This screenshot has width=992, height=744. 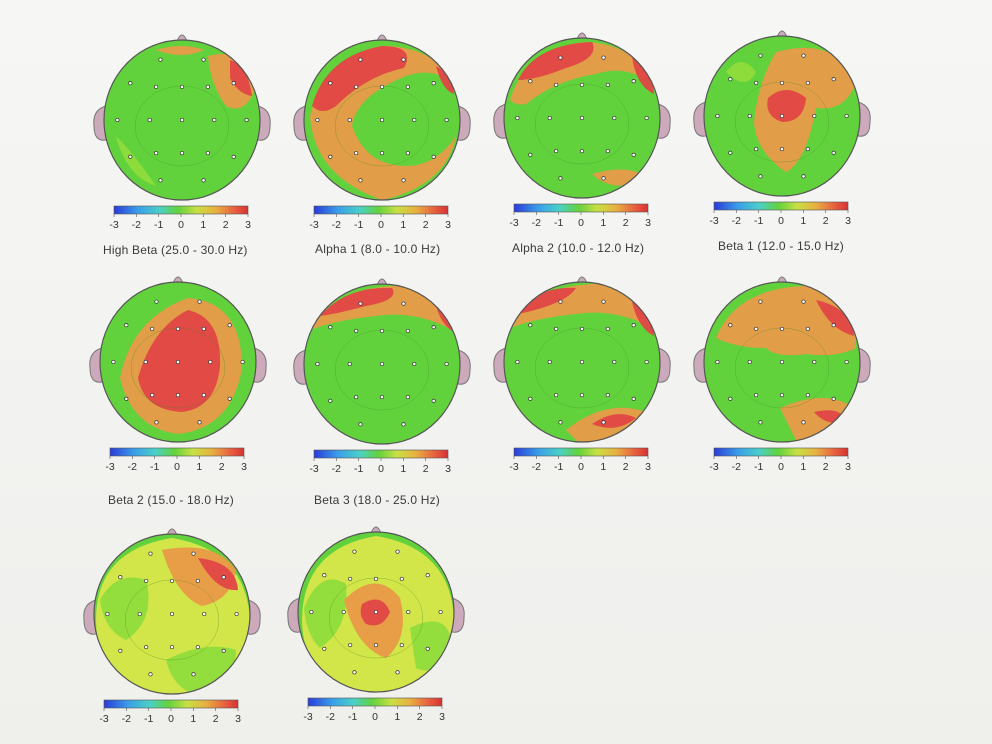 What do you see at coordinates (178, 362) in the screenshot?
I see `head-outline` at bounding box center [178, 362].